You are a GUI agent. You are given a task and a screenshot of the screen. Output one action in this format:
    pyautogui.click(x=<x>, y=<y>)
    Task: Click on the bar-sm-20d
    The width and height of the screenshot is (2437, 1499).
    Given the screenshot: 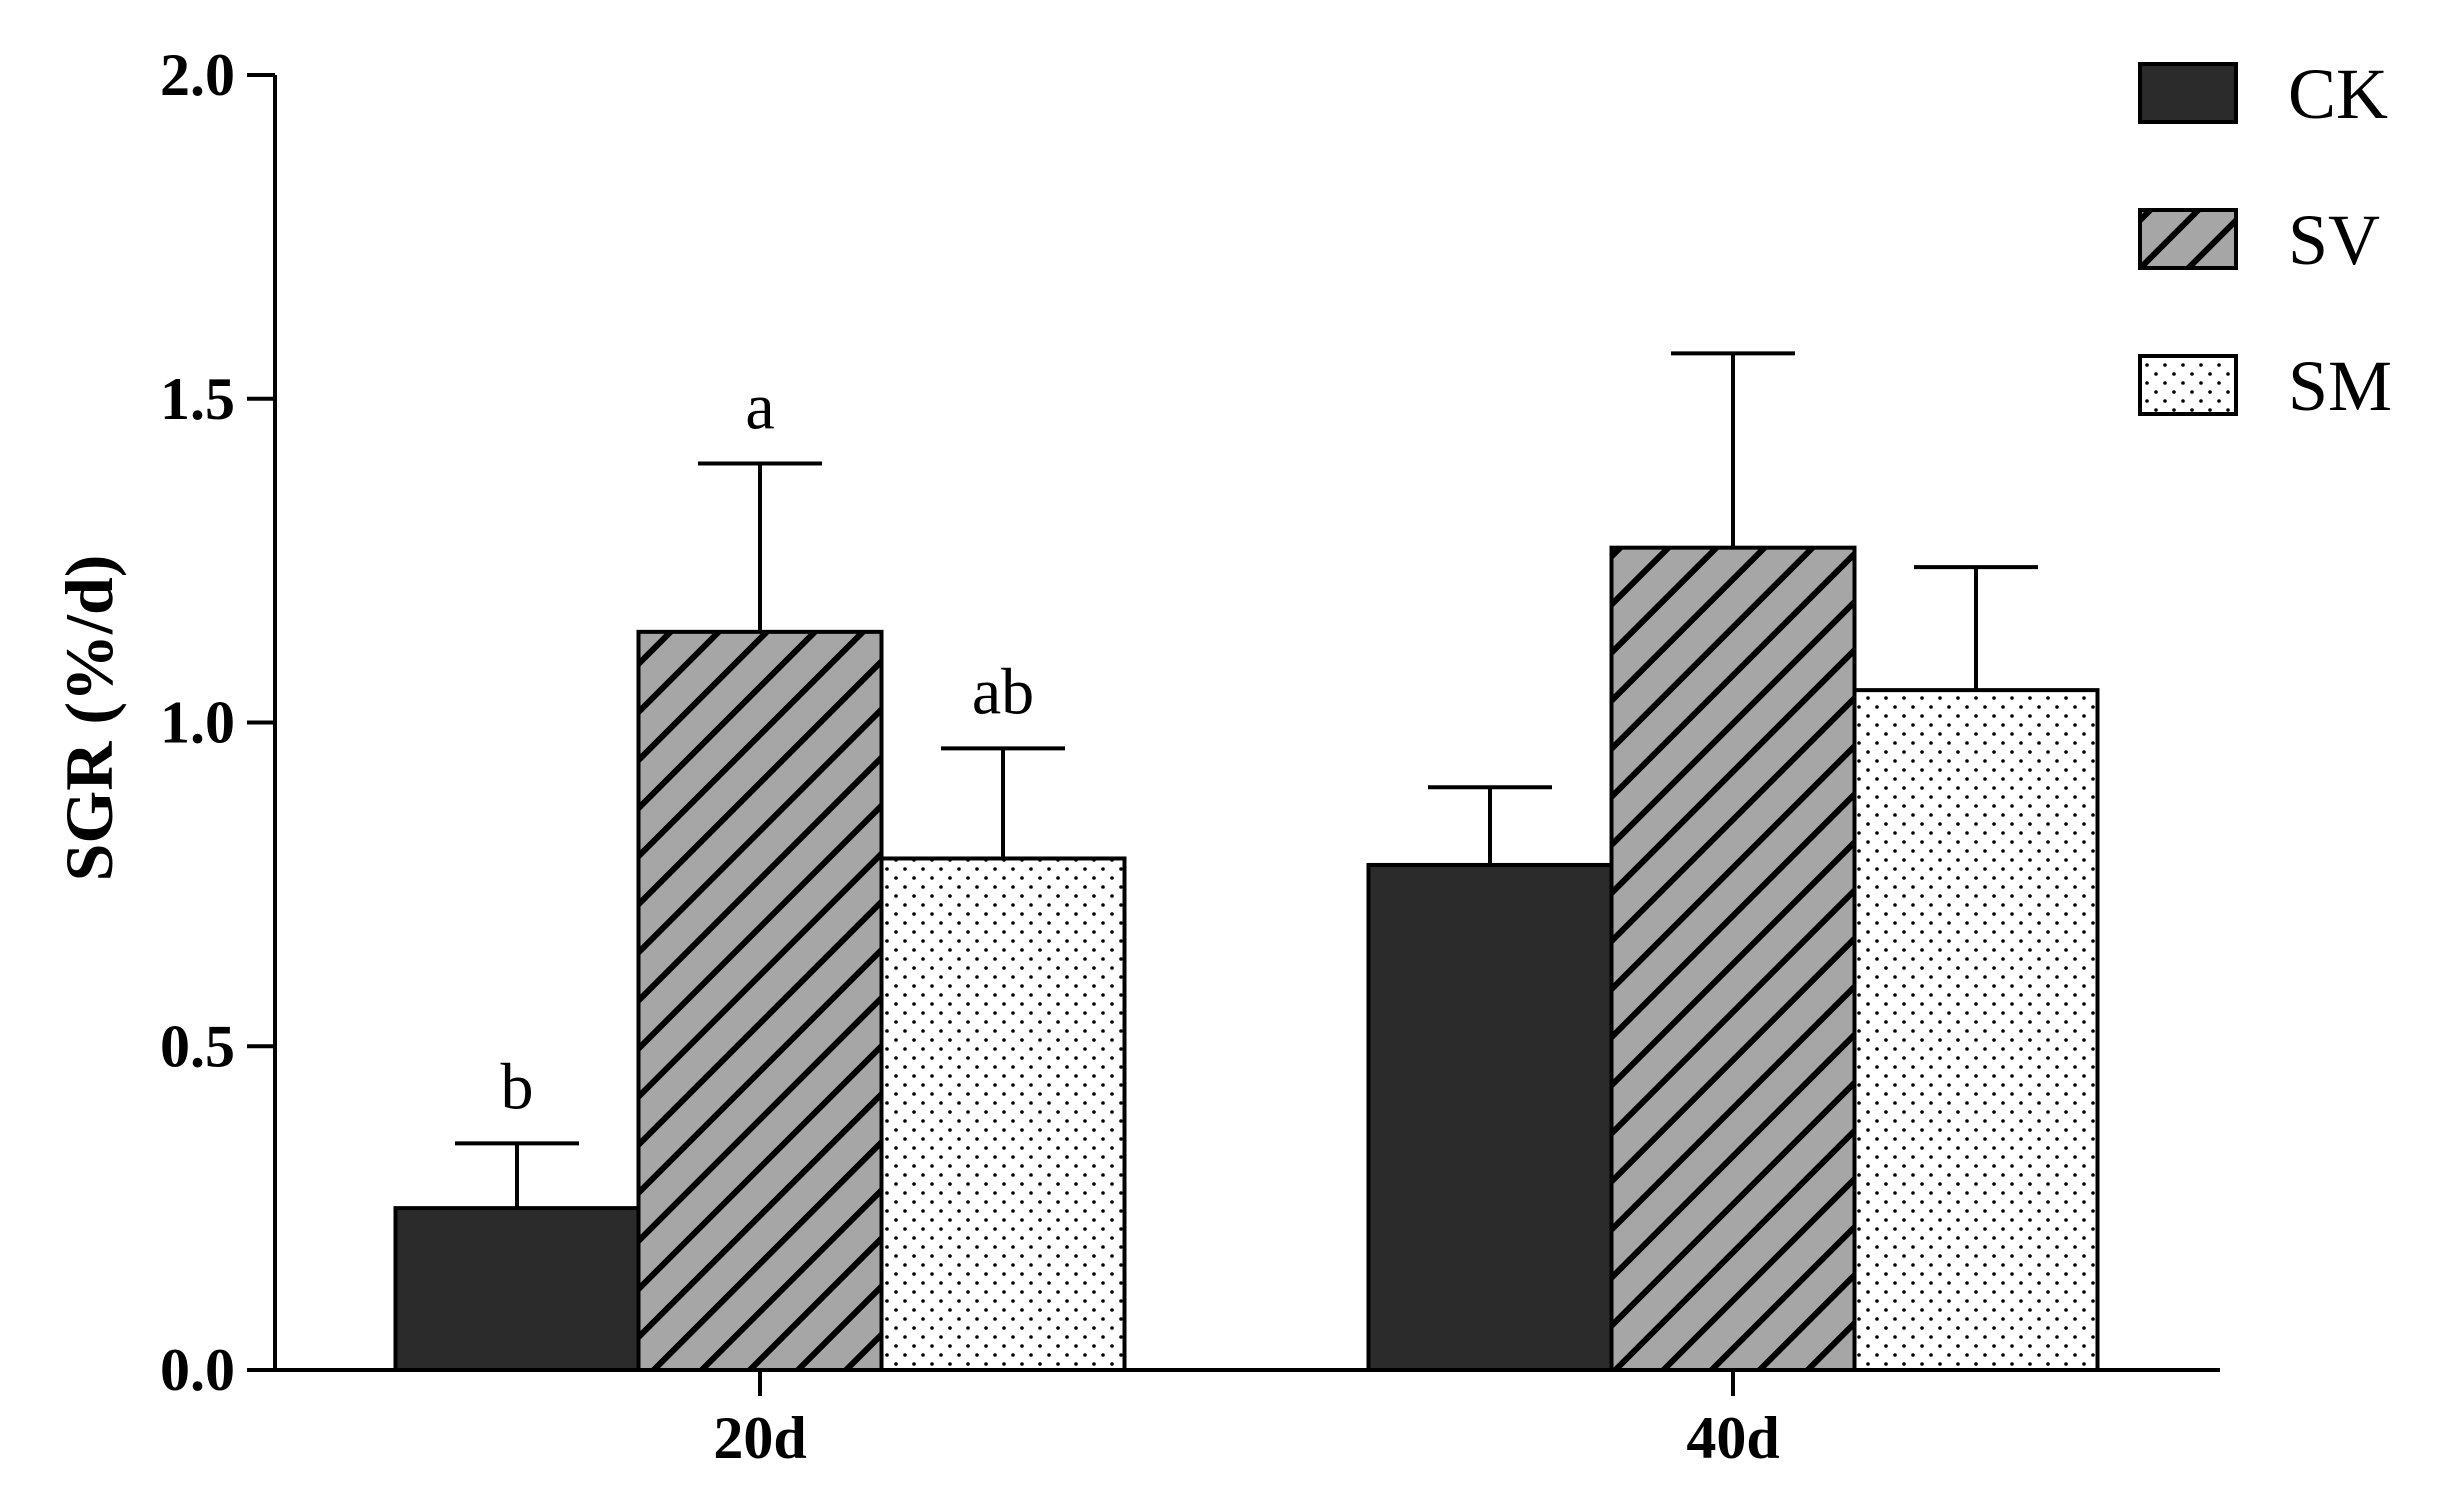 What is the action you would take?
    pyautogui.click(x=1003, y=1114)
    